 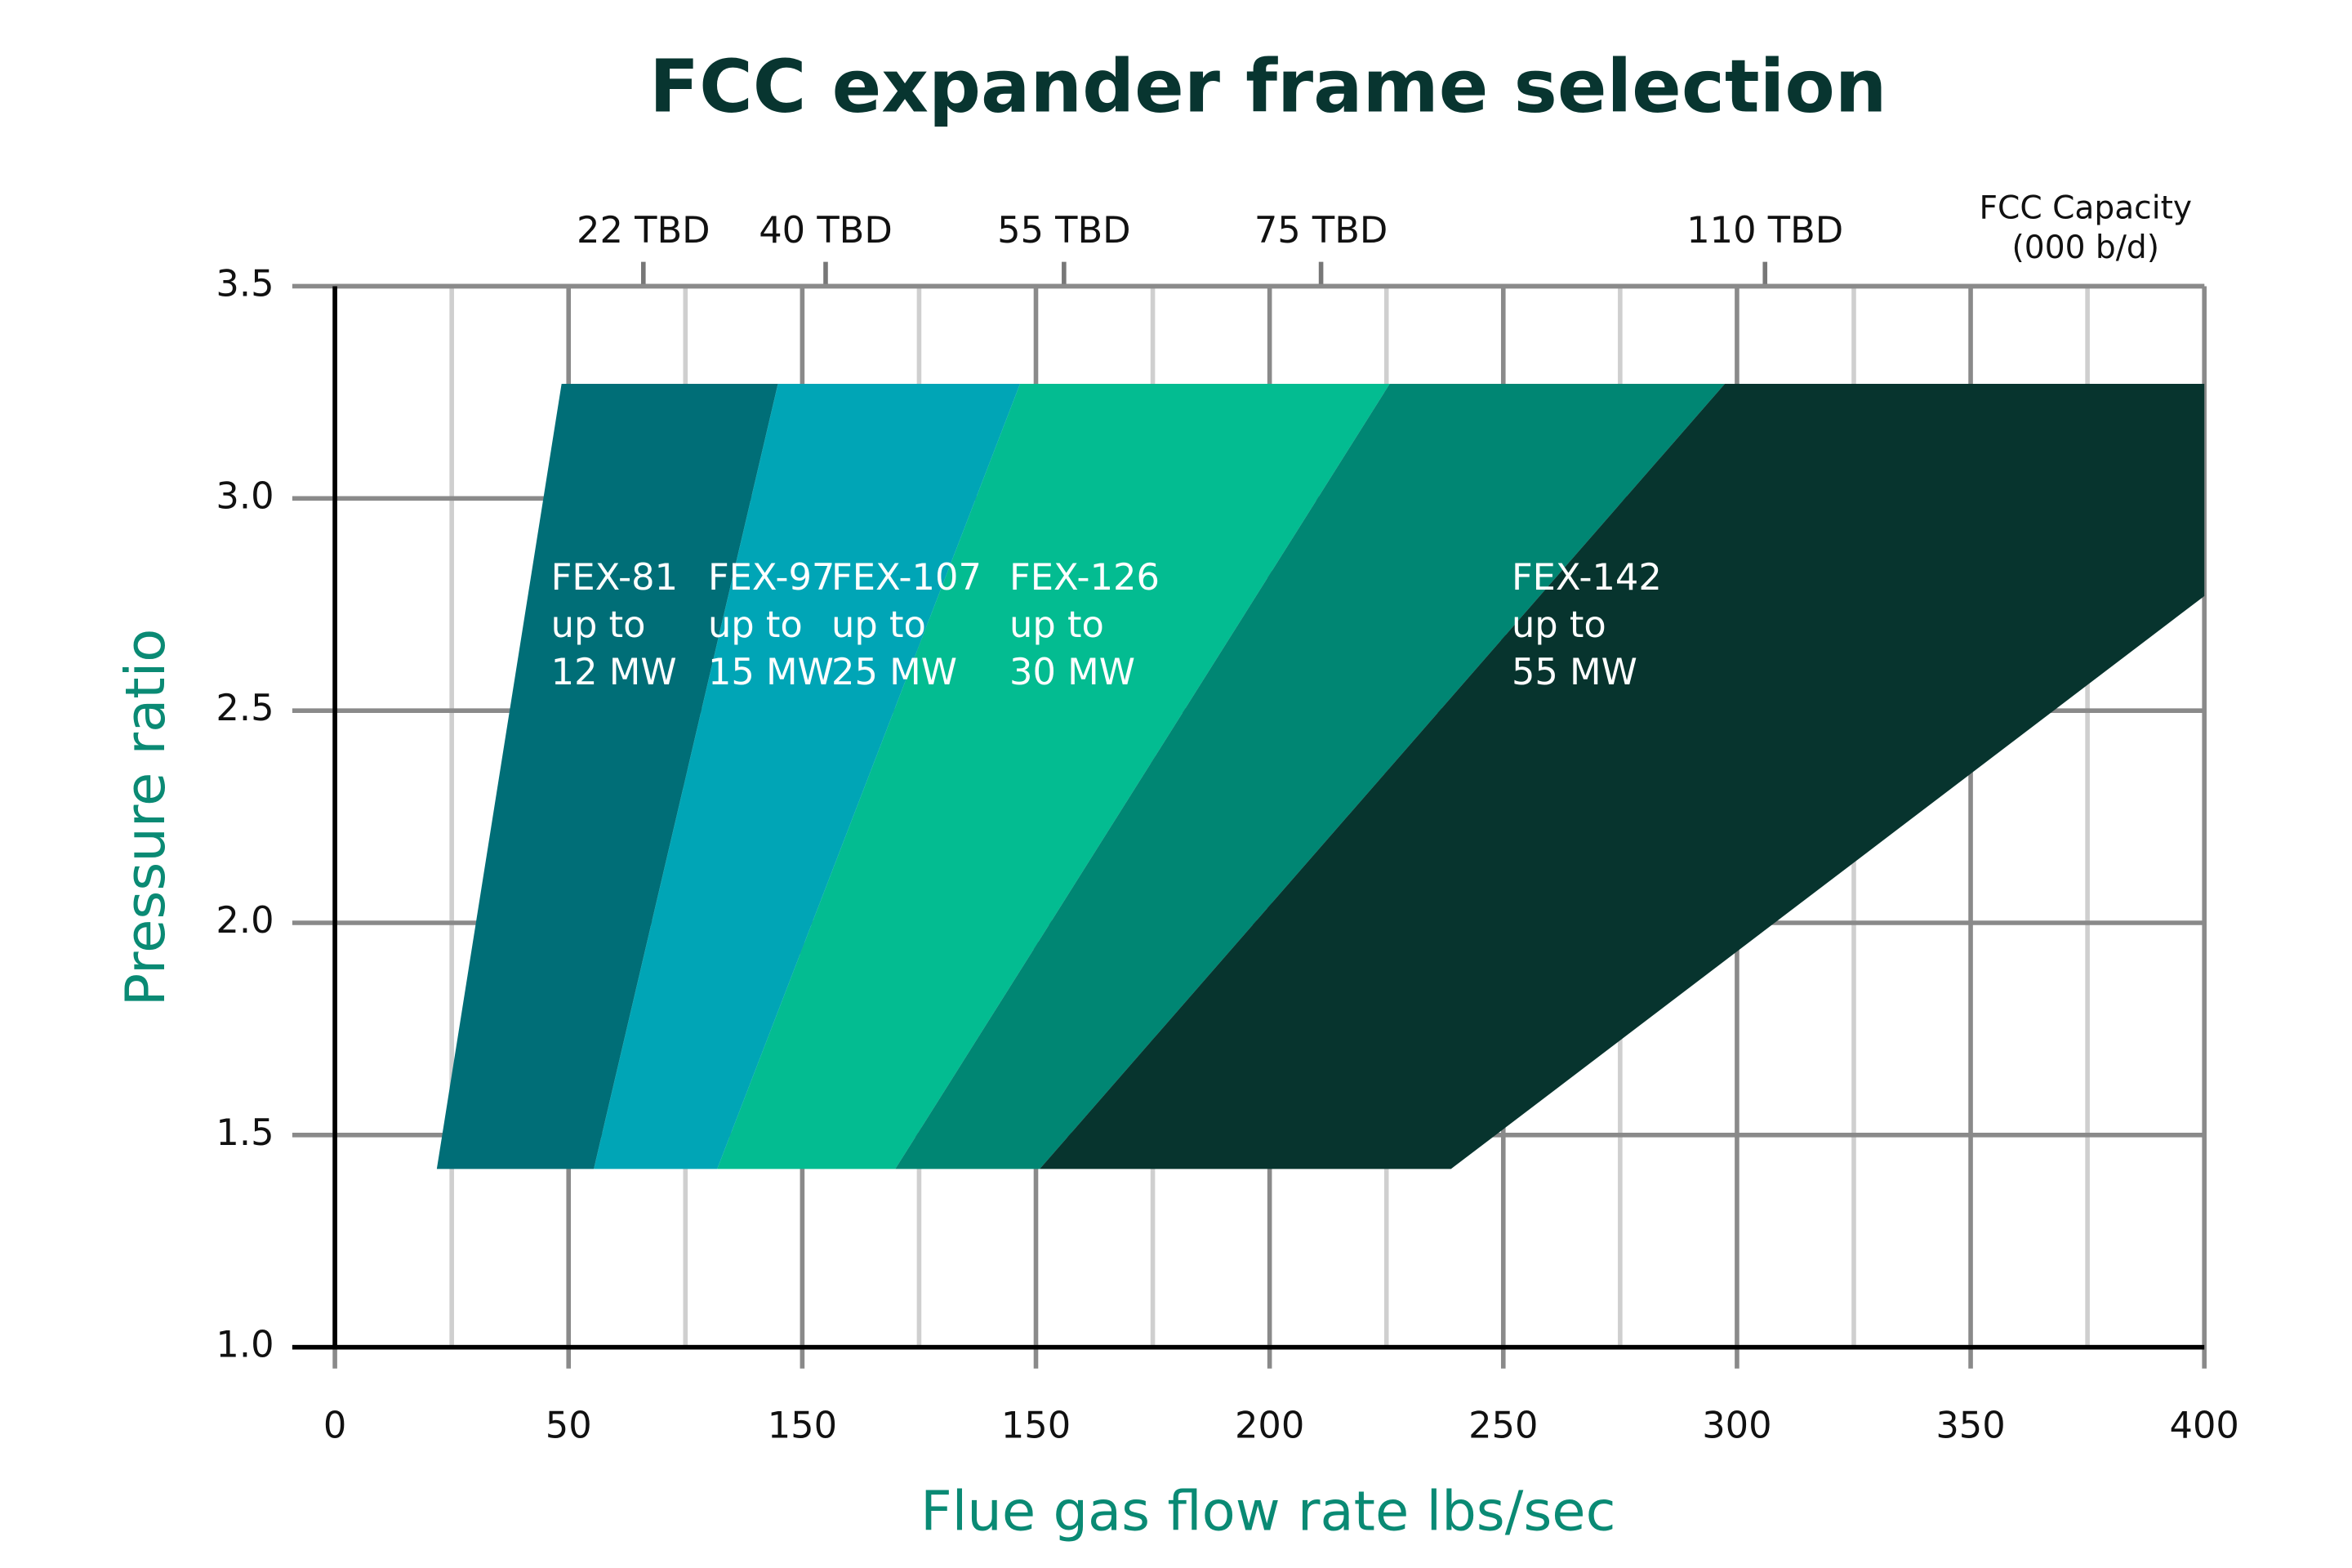 What do you see at coordinates (1267, 1511) in the screenshot?
I see `x-axis-title: Flue gas flow rate lbs/sec` at bounding box center [1267, 1511].